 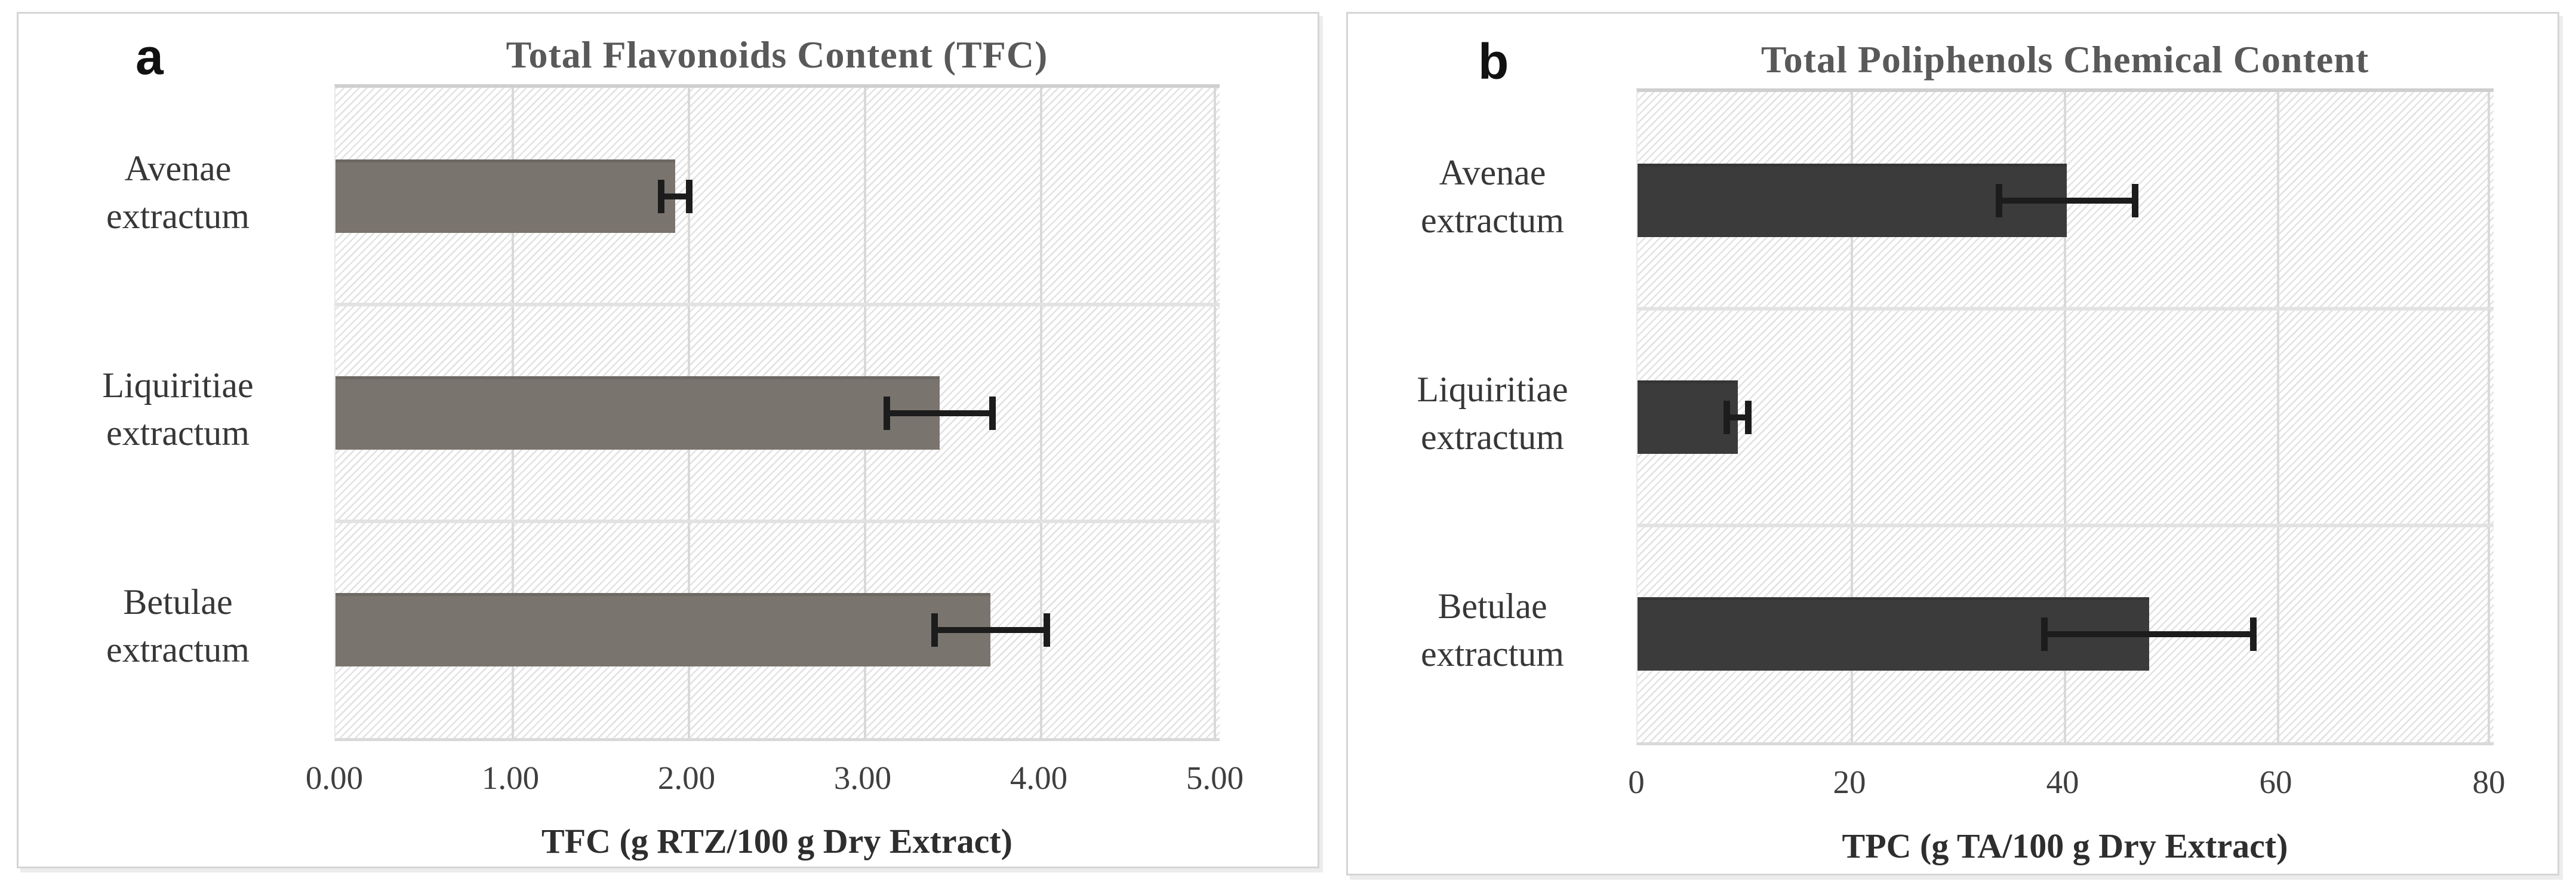 What do you see at coordinates (776, 841) in the screenshot?
I see `x-axis-label-a: TFC (g RTZ/100 g Dry Extract)` at bounding box center [776, 841].